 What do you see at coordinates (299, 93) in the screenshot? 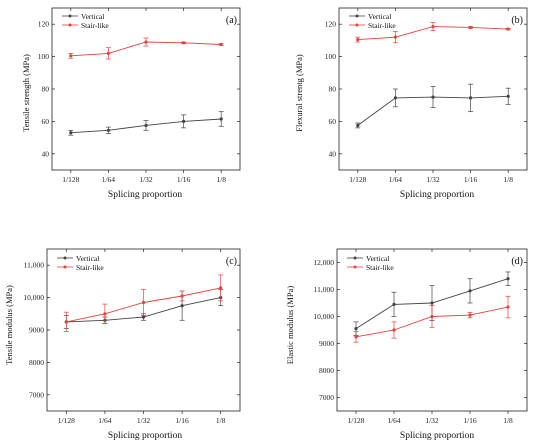
I see `y-axis-title: Flexural strentg (MPa)` at bounding box center [299, 93].